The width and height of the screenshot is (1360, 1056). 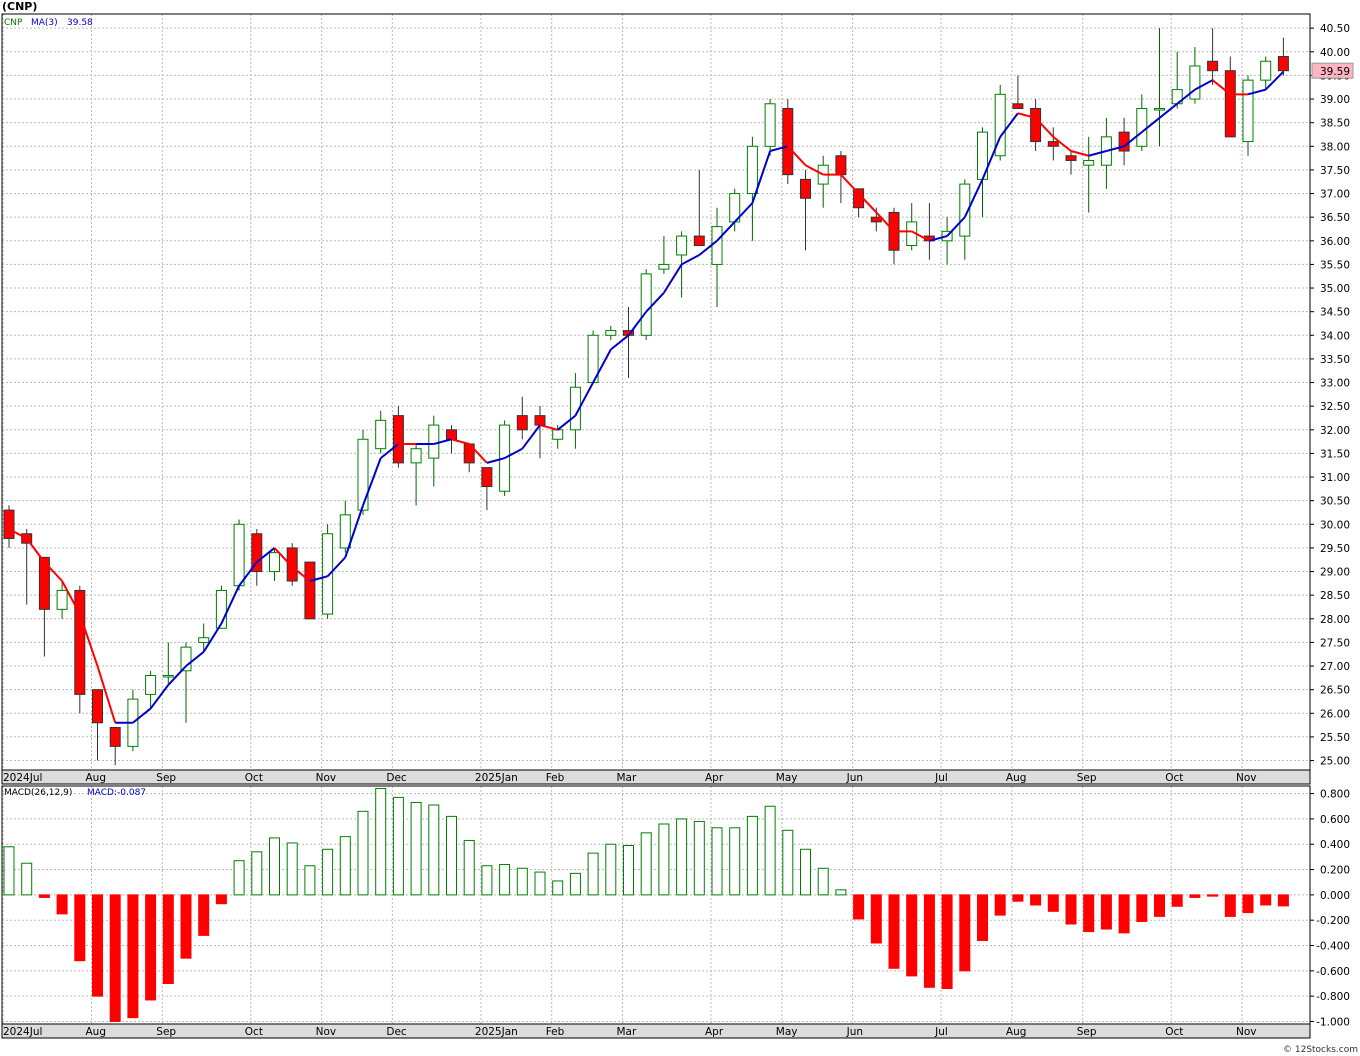 What do you see at coordinates (1335, 714) in the screenshot?
I see `price-tick-label: 26.00` at bounding box center [1335, 714].